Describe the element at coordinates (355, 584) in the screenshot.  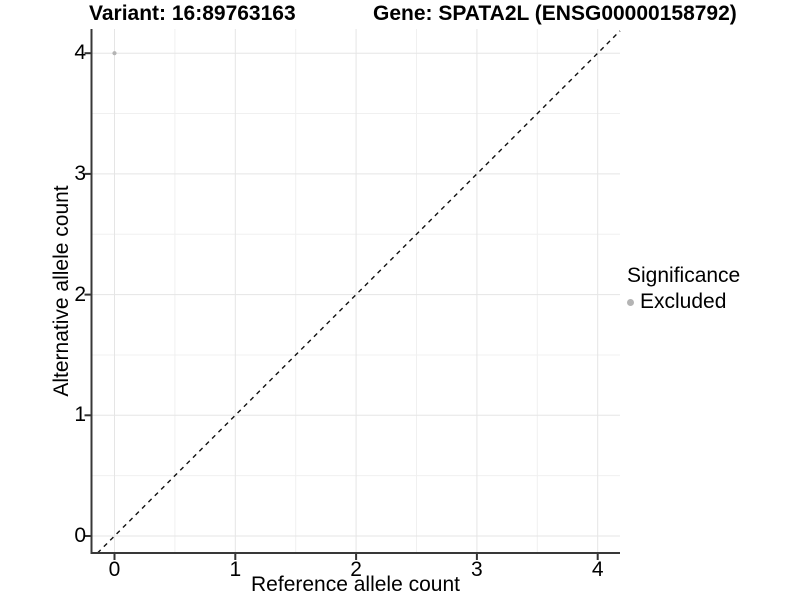
I see `x-axis-title: Reference allele count` at that location.